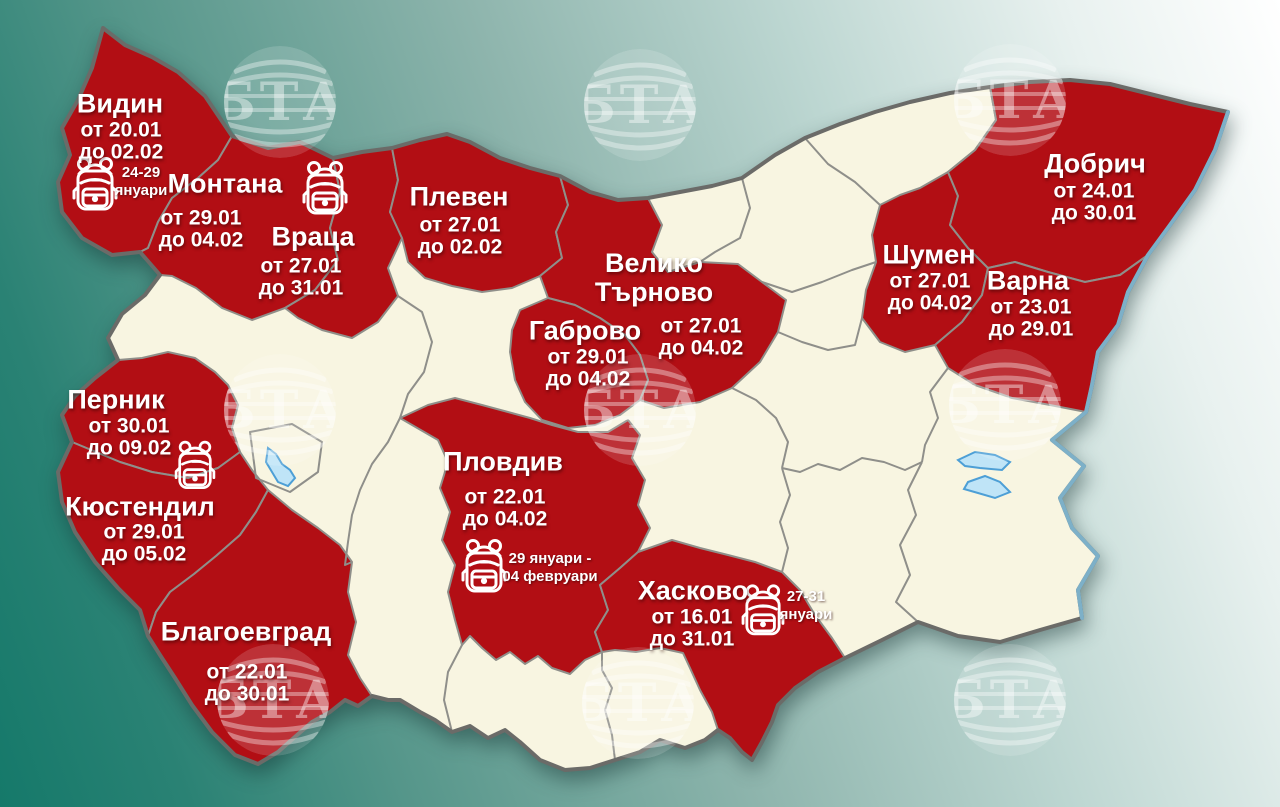  What do you see at coordinates (460, 235) in the screenshot?
I see `region-dates-pleven: от 27.01 до 02.02` at bounding box center [460, 235].